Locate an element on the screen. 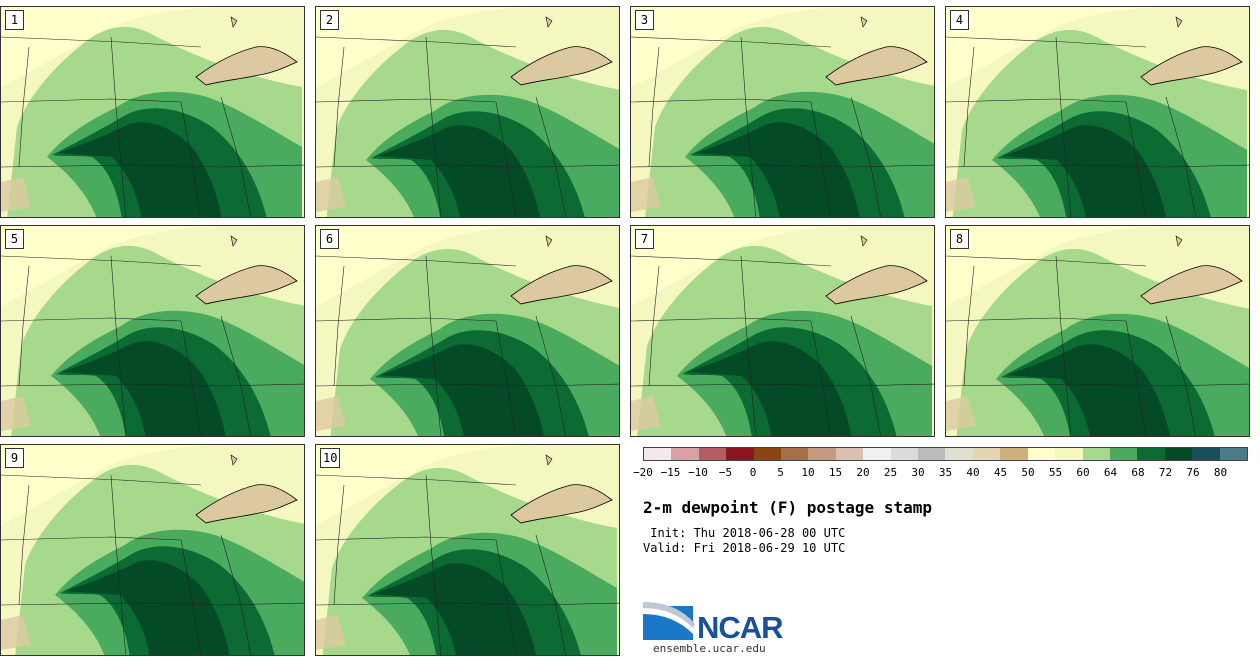  colorbar is located at coordinates (945, 454).